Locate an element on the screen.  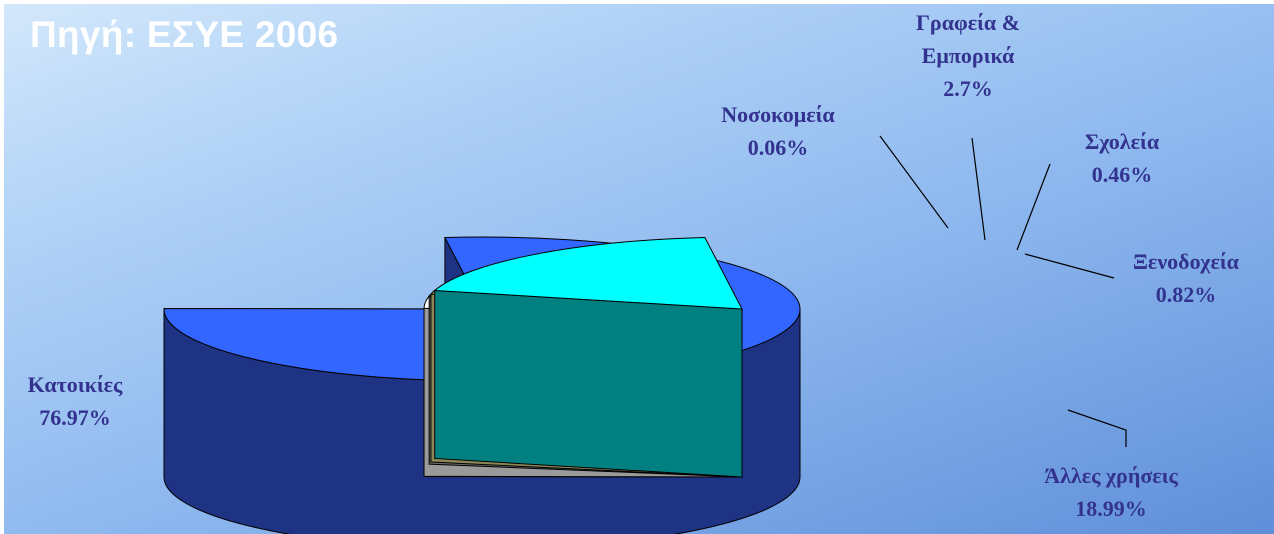
slice-label-2-line-0: Γραφεία & is located at coordinates (968, 22).